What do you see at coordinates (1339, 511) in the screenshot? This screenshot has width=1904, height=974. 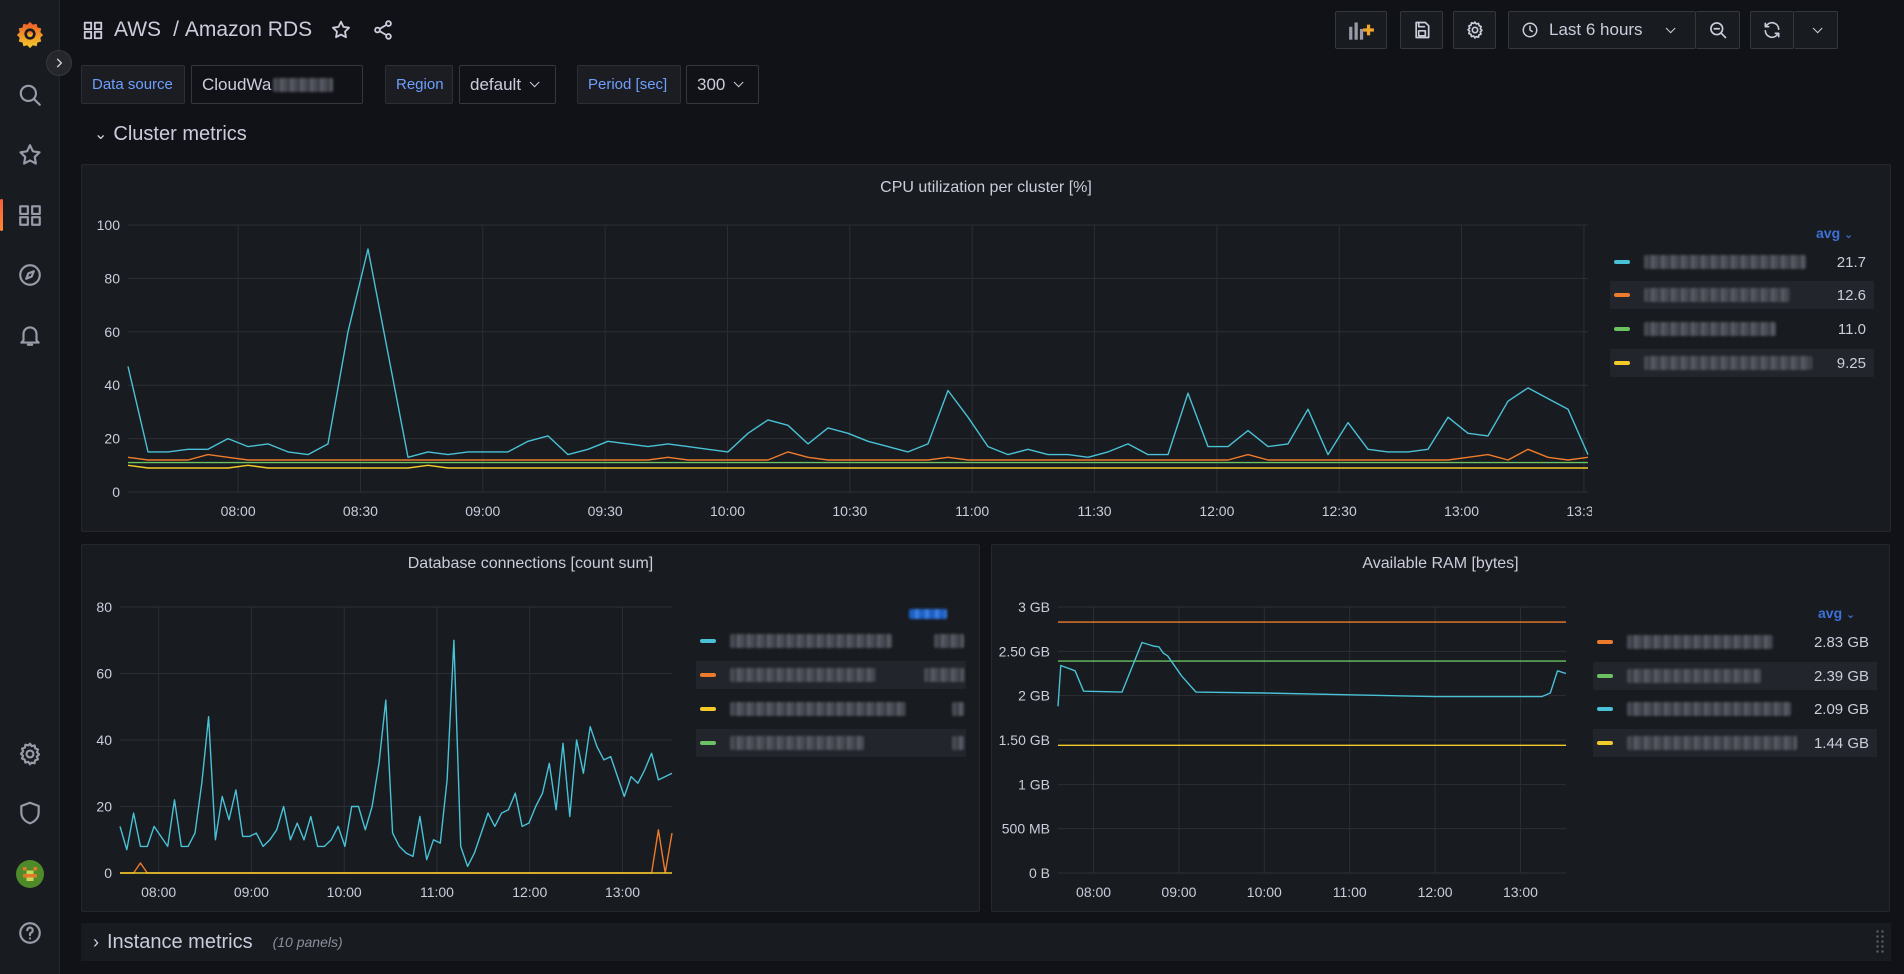 I see `x-tick-label: 12:30` at bounding box center [1339, 511].